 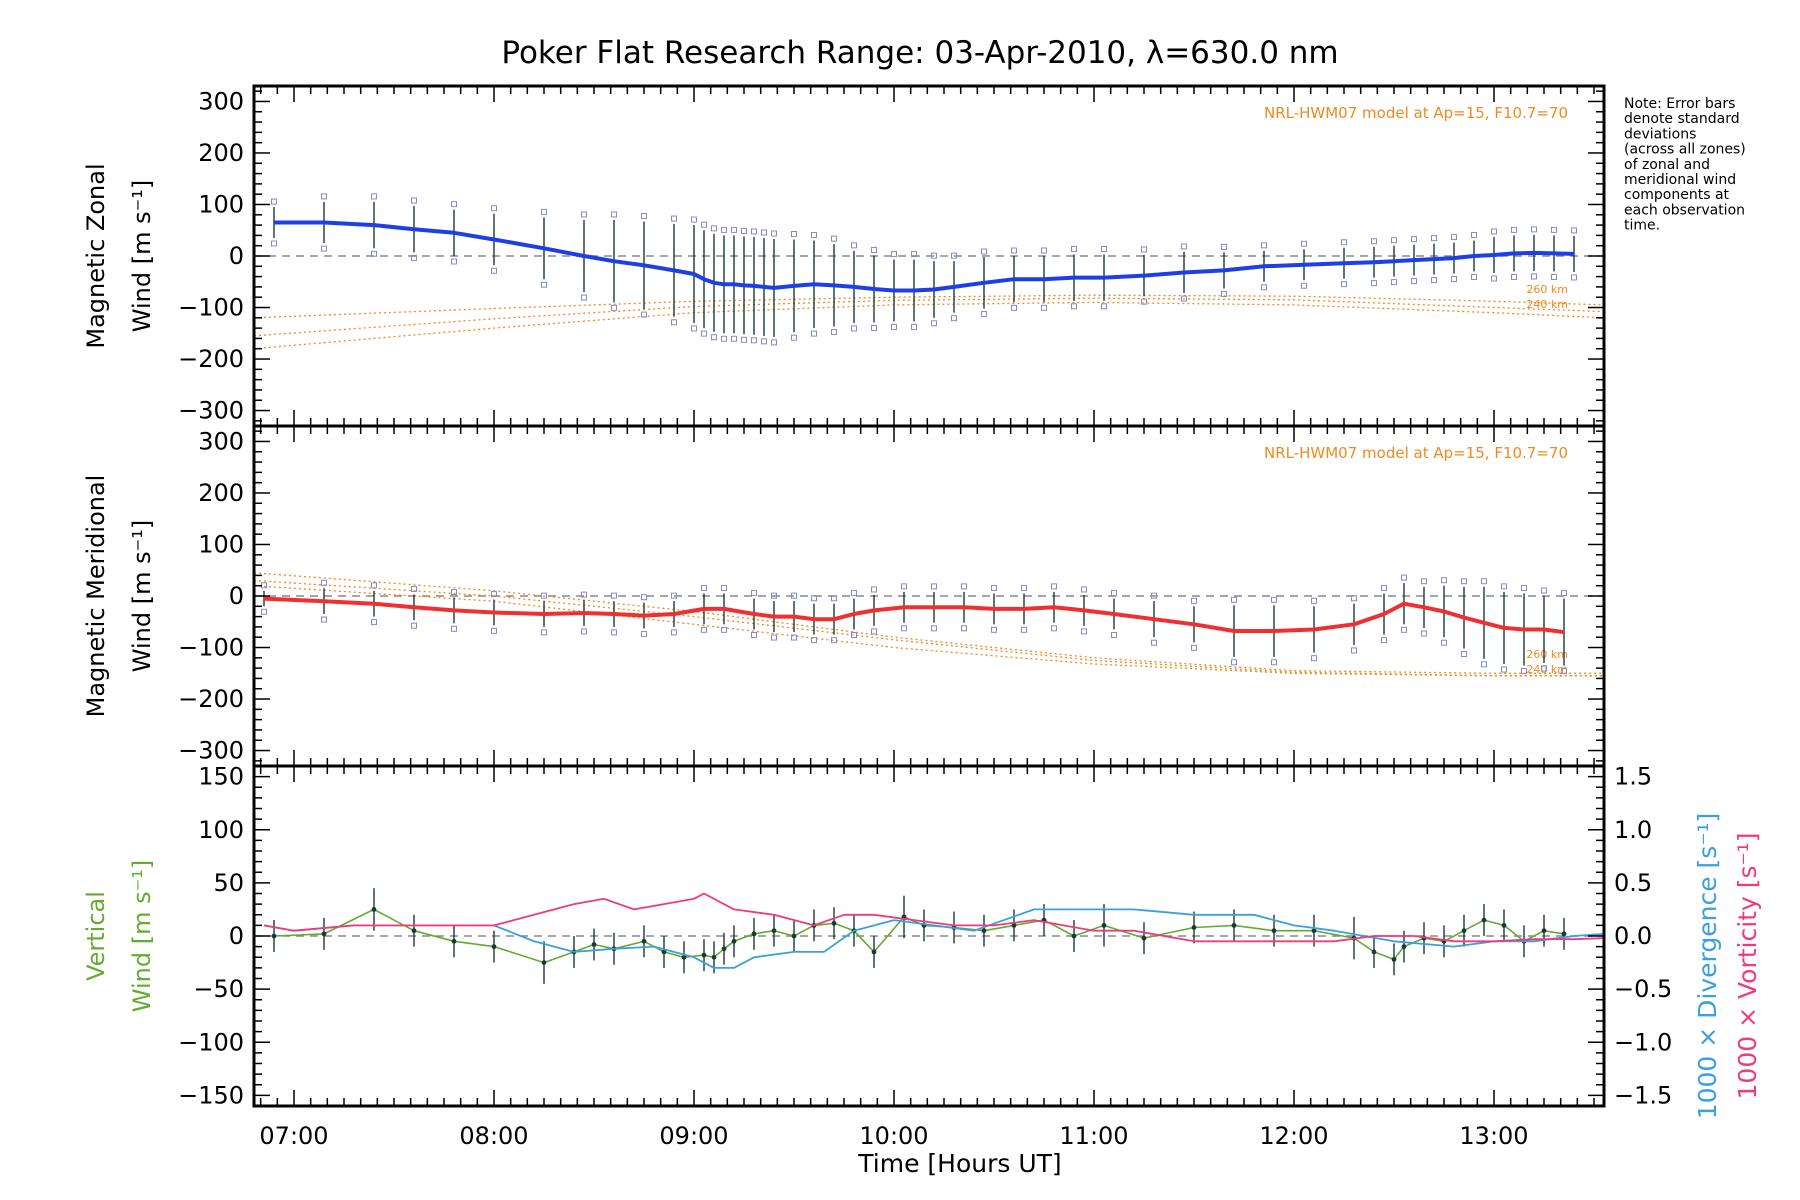 What do you see at coordinates (96, 596) in the screenshot?
I see `y-axis-label-line1: Magnetic Meridional` at bounding box center [96, 596].